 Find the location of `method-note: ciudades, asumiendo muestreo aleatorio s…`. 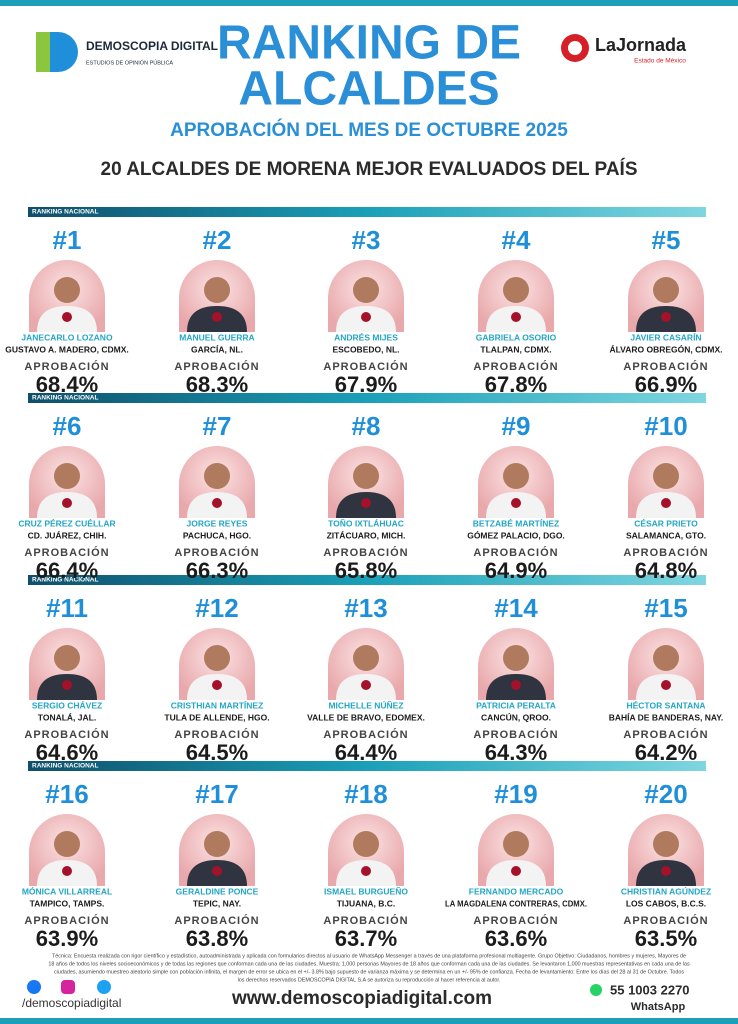

method-note: ciudades, asumiendo muestreo aleatorio s… is located at coordinates (369, 972).